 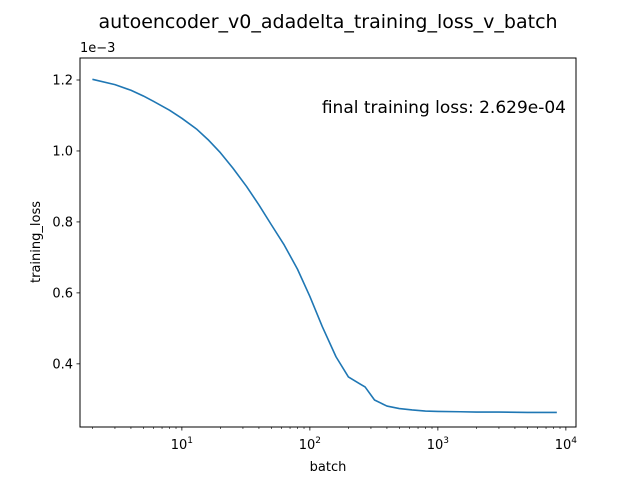 What do you see at coordinates (182, 444) in the screenshot?
I see `x-tick-label: 10¹` at bounding box center [182, 444].